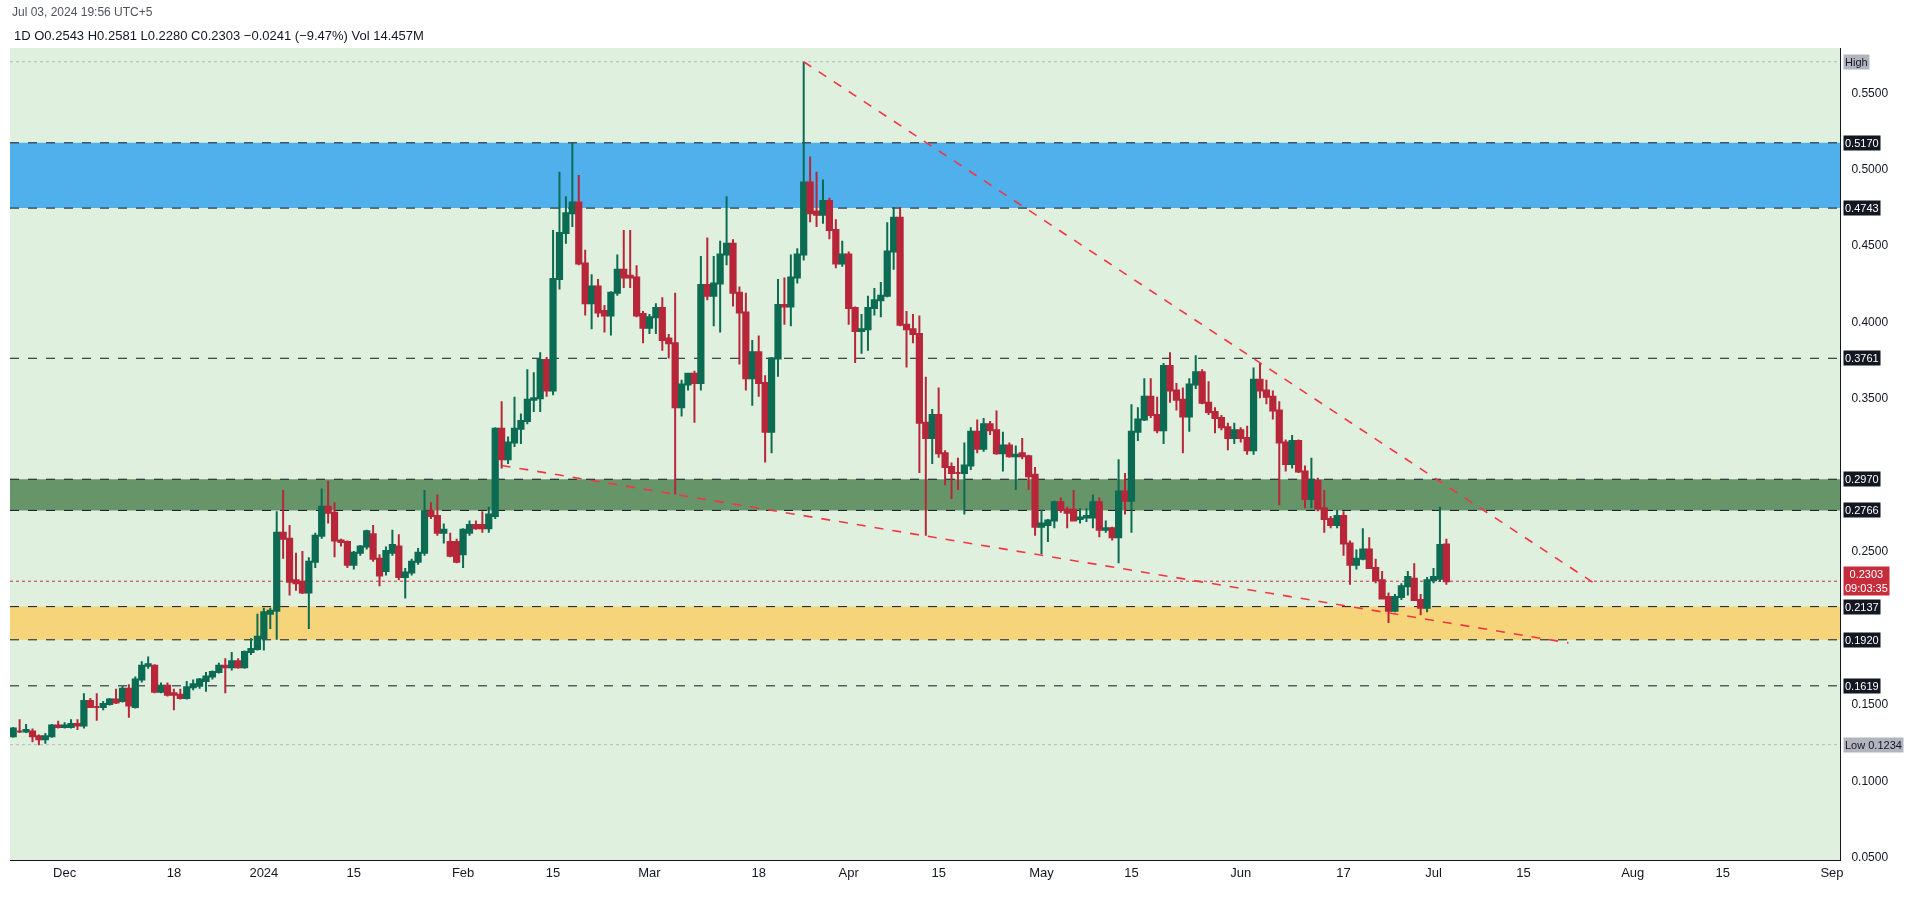  I want to click on x-tick-label: Dec, so click(65, 872).